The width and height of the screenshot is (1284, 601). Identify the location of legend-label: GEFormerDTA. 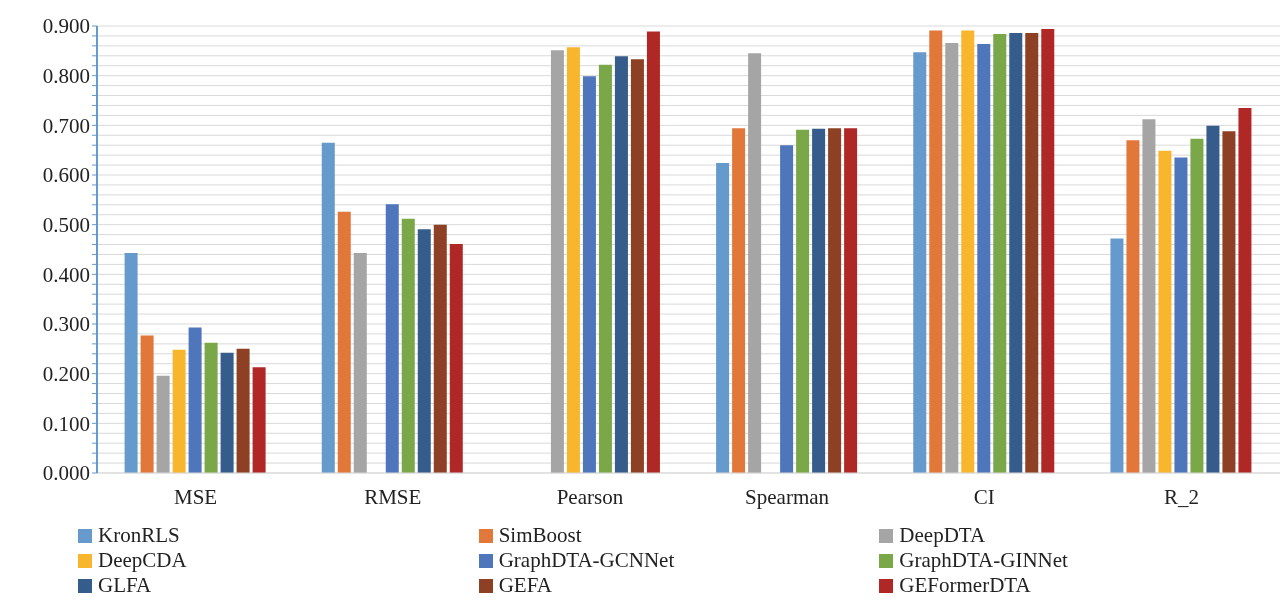
(965, 585).